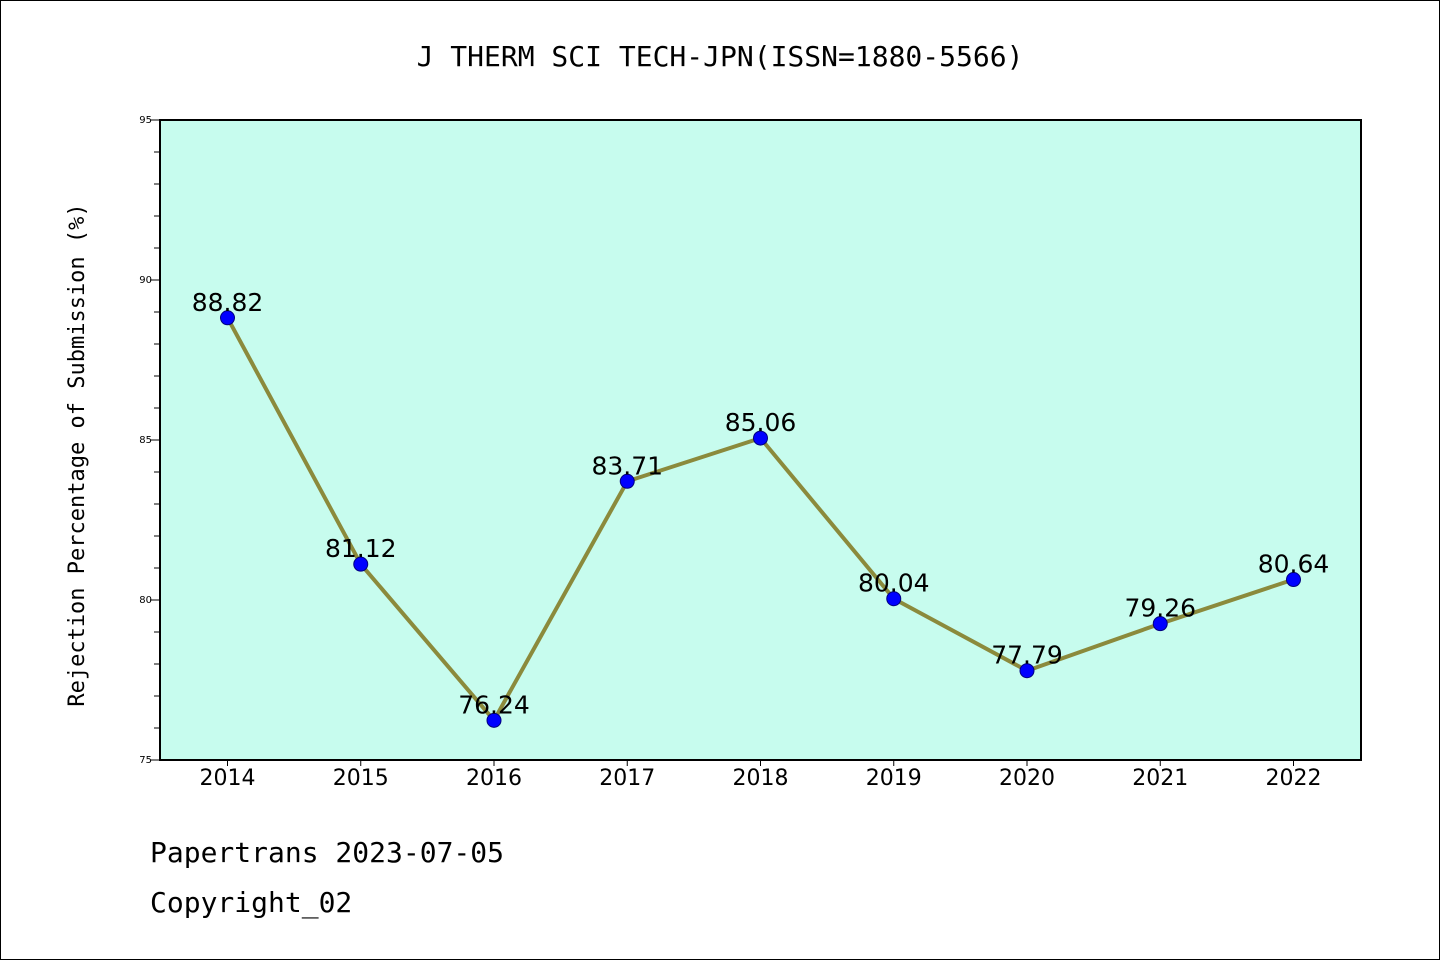  What do you see at coordinates (145, 760) in the screenshot?
I see `y-tick-label: 75` at bounding box center [145, 760].